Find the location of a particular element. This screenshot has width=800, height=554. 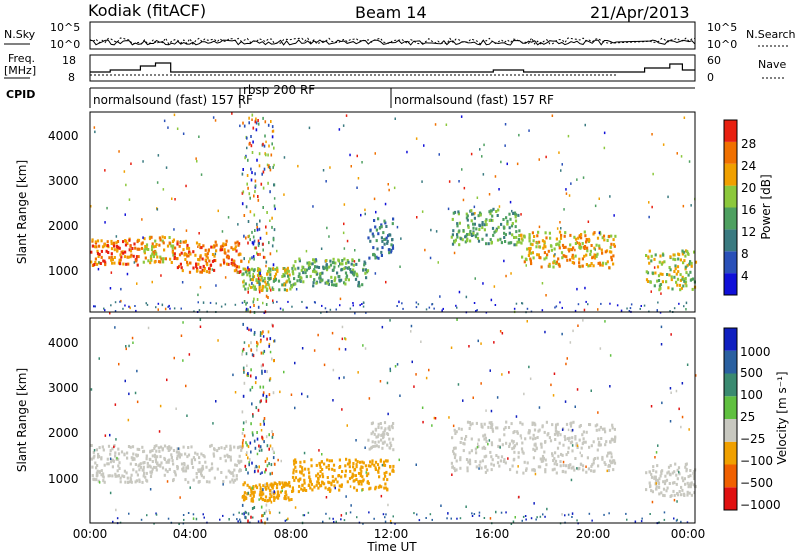

xtick-3: 12:00 is located at coordinates (391, 534).